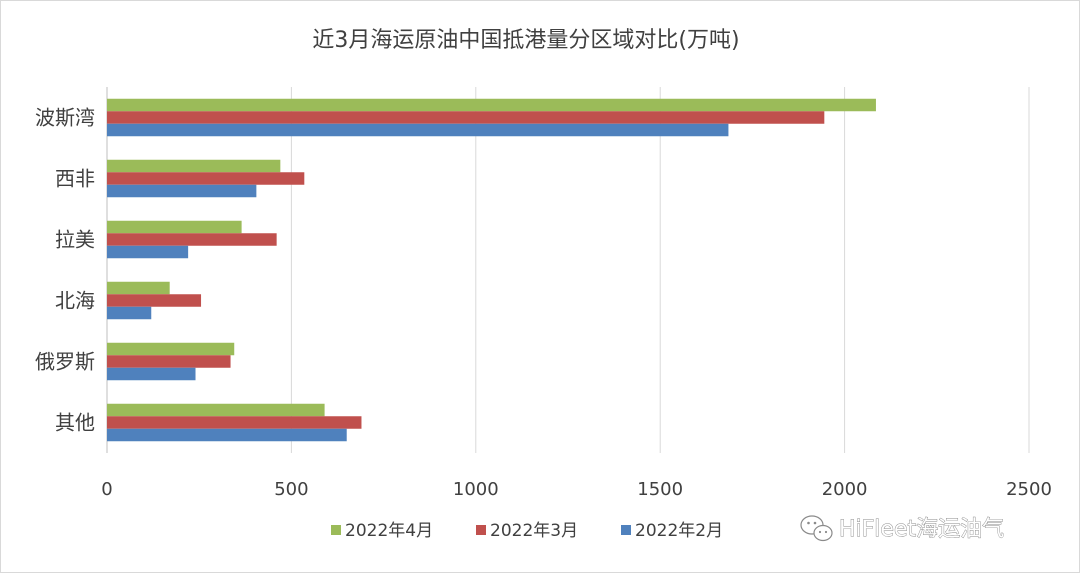 This screenshot has width=1080, height=574. What do you see at coordinates (75, 240) in the screenshot?
I see `category-label: 拉美` at bounding box center [75, 240].